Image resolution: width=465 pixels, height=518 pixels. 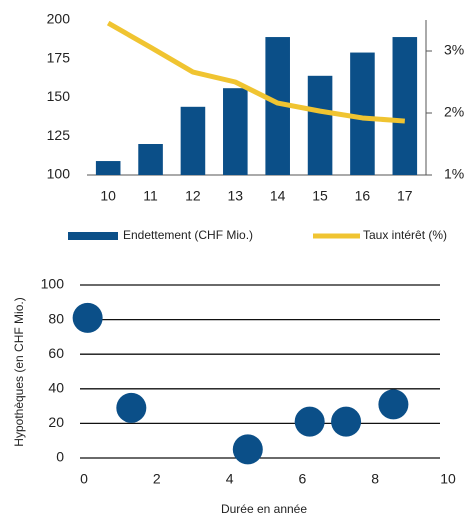 I want to click on legend-swatch, so click(x=93, y=236).